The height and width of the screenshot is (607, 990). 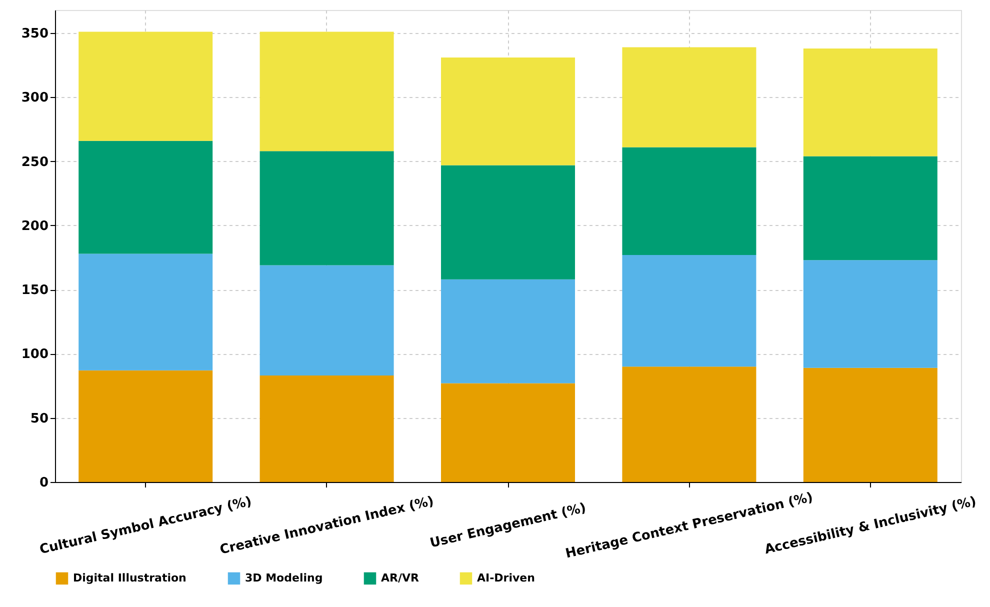 What do you see at coordinates (34, 226) in the screenshot?
I see `y-tick-label: 200` at bounding box center [34, 226].